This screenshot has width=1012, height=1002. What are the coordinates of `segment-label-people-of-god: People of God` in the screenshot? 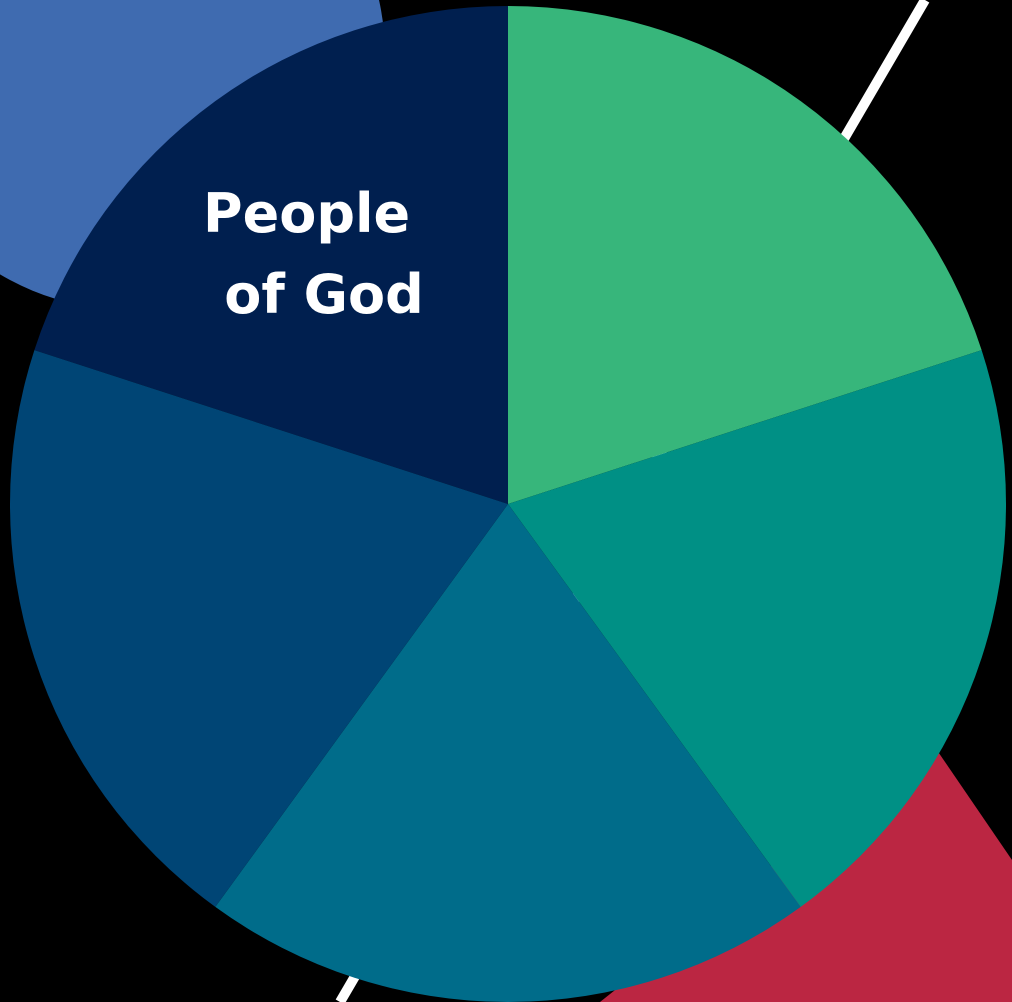 It's located at (316, 254).